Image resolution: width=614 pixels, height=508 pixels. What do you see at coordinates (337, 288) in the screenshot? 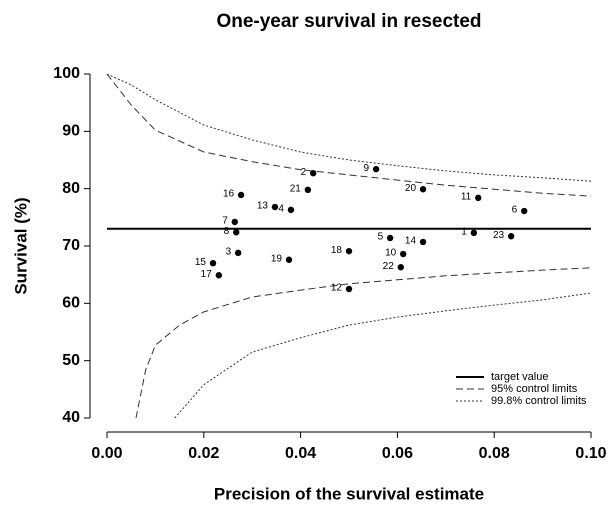
I see `point-label: 12` at bounding box center [337, 288].